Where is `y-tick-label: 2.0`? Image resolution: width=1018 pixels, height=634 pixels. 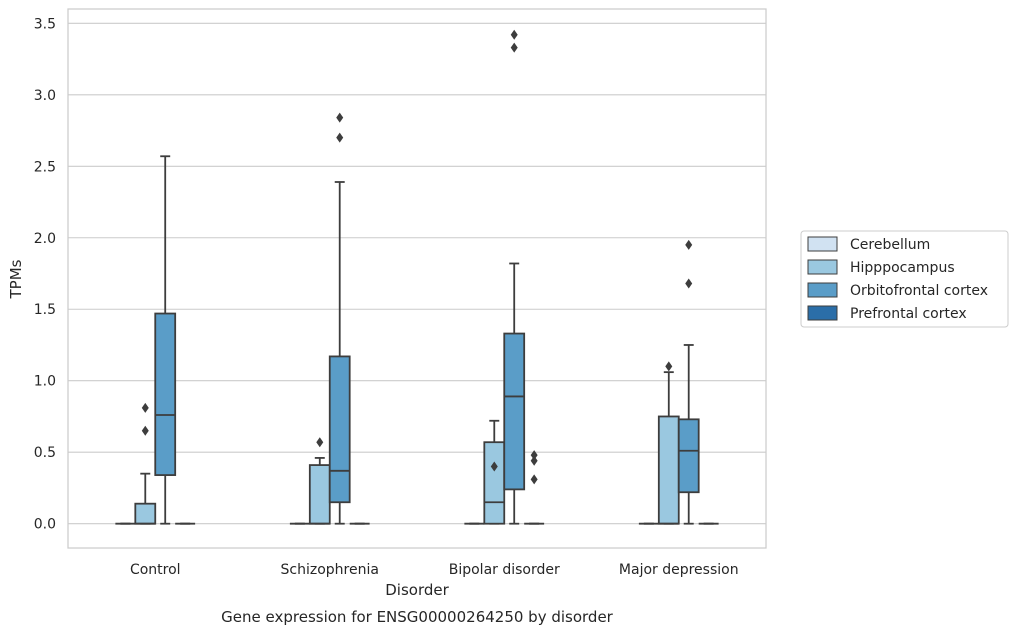 y-tick-label: 2.0 is located at coordinates (45, 239).